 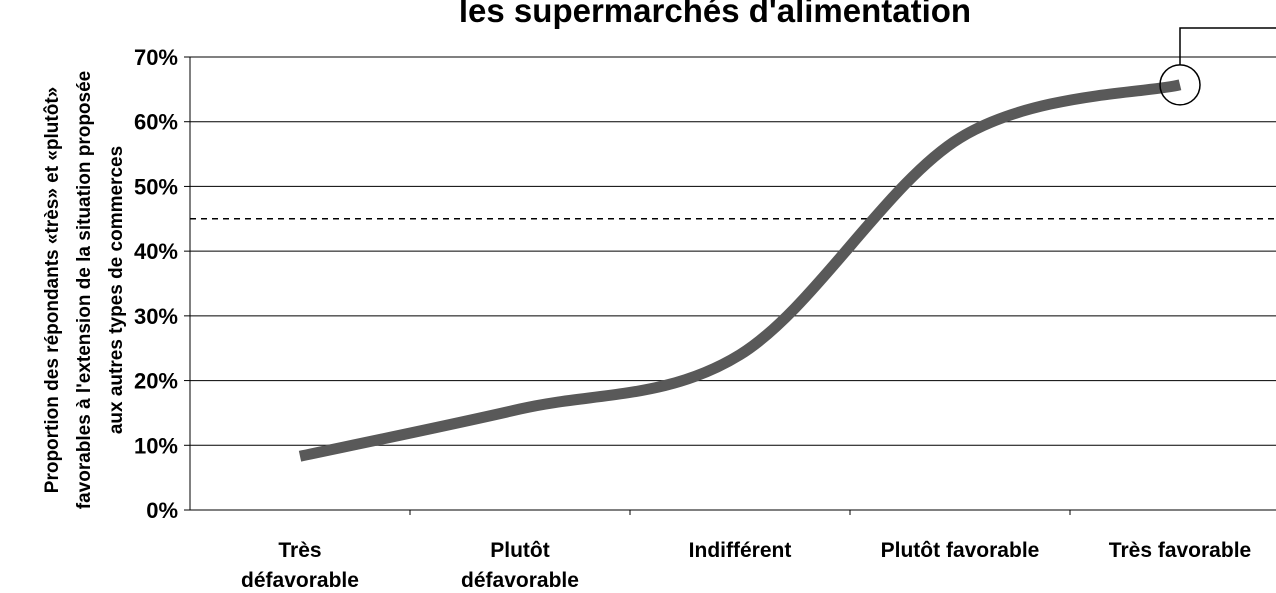 What do you see at coordinates (156, 251) in the screenshot?
I see `y-tick-label: 40%` at bounding box center [156, 251].